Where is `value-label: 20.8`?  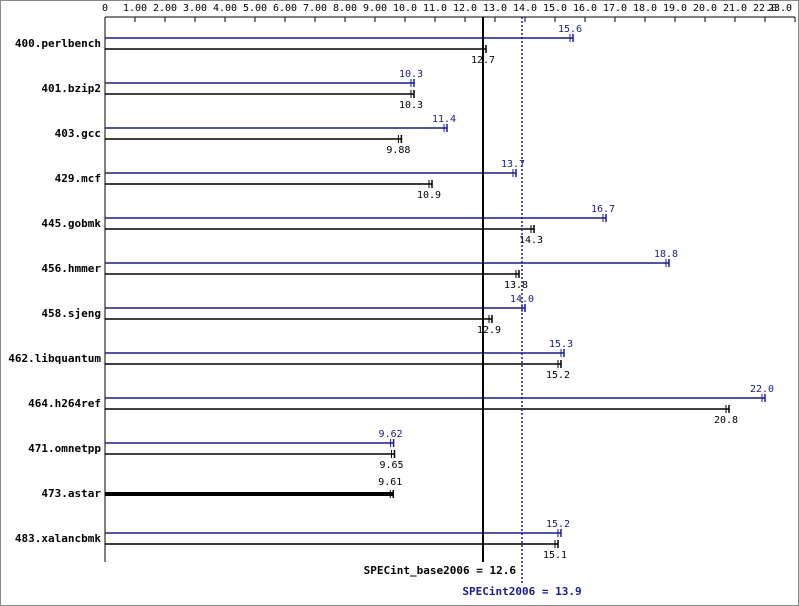
value-label: 20.8 is located at coordinates (726, 420).